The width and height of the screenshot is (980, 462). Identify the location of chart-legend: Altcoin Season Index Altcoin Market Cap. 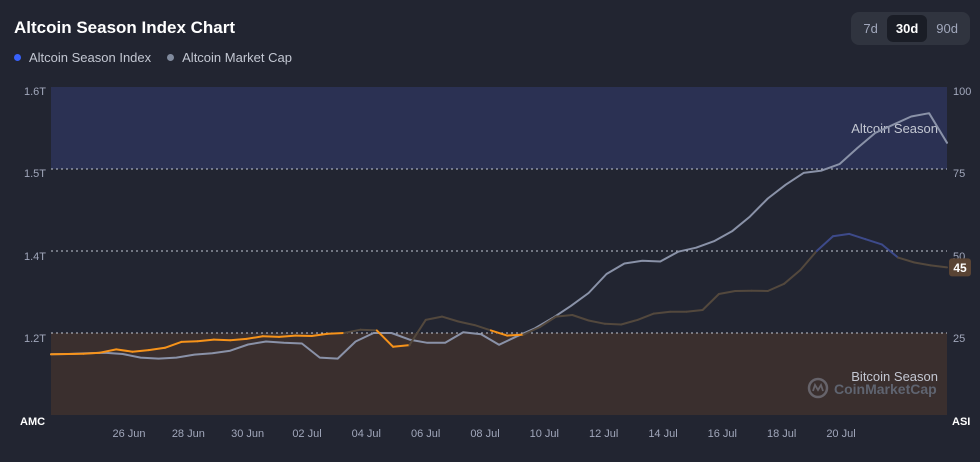
(153, 57).